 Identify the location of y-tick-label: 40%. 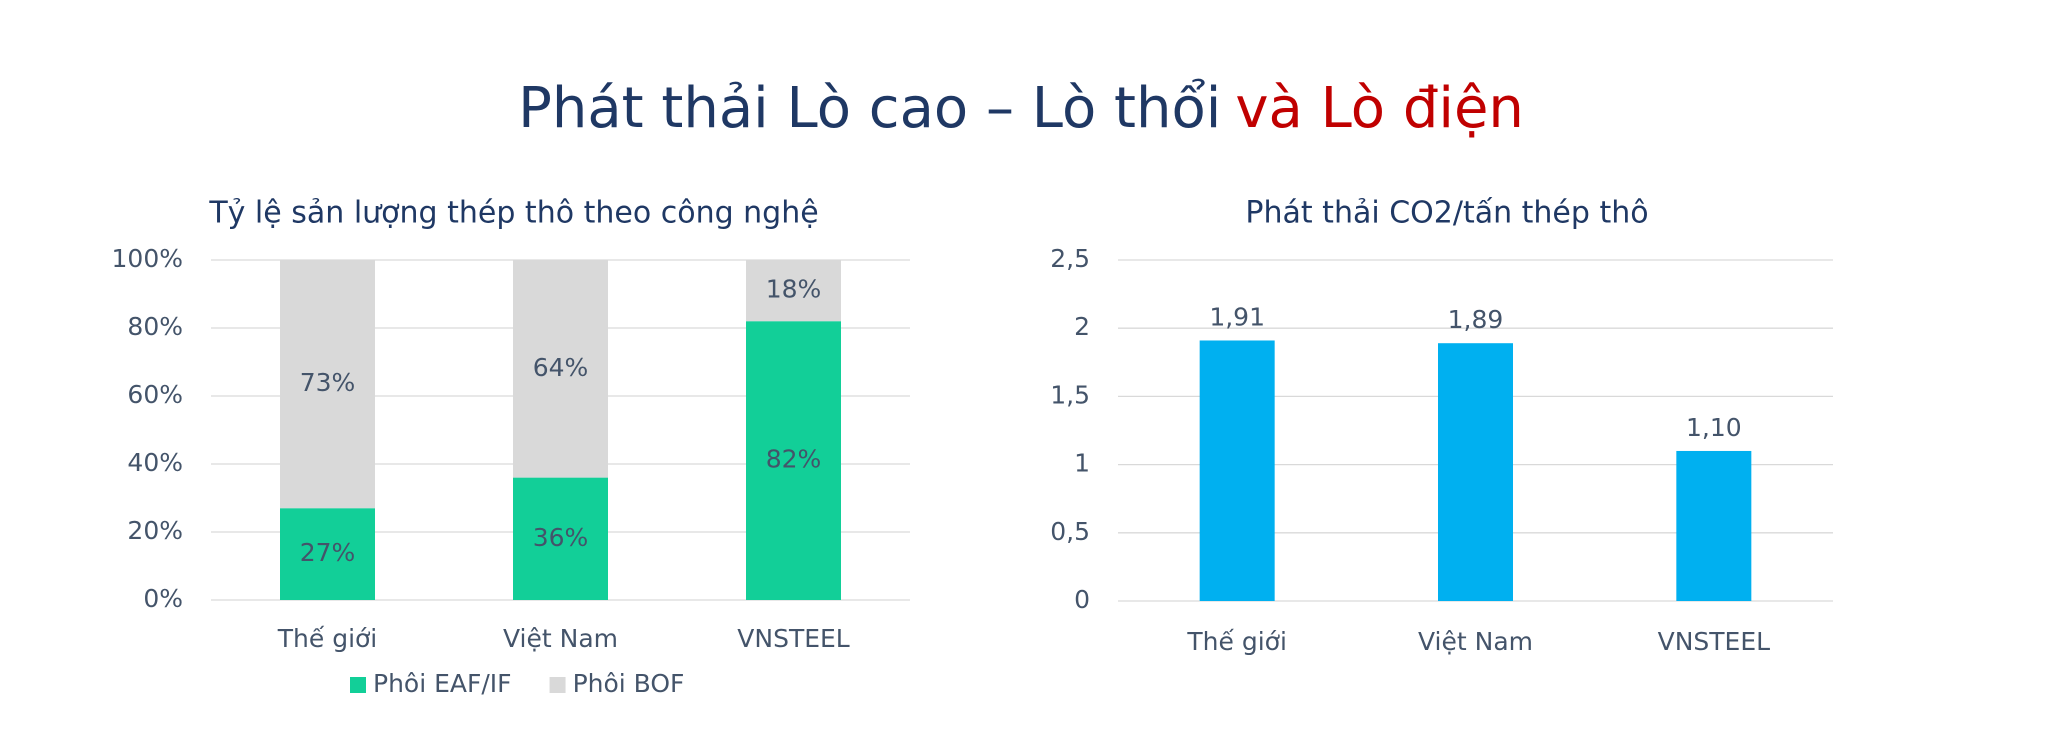
(155, 462).